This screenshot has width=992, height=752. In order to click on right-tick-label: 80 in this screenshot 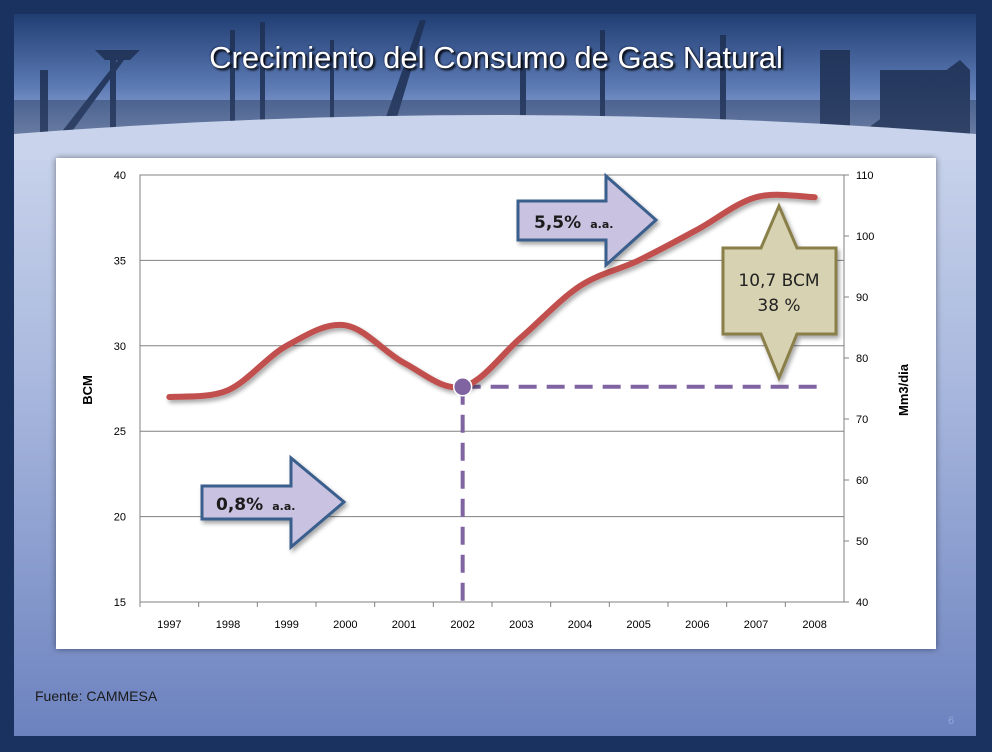, I will do `click(862, 359)`.